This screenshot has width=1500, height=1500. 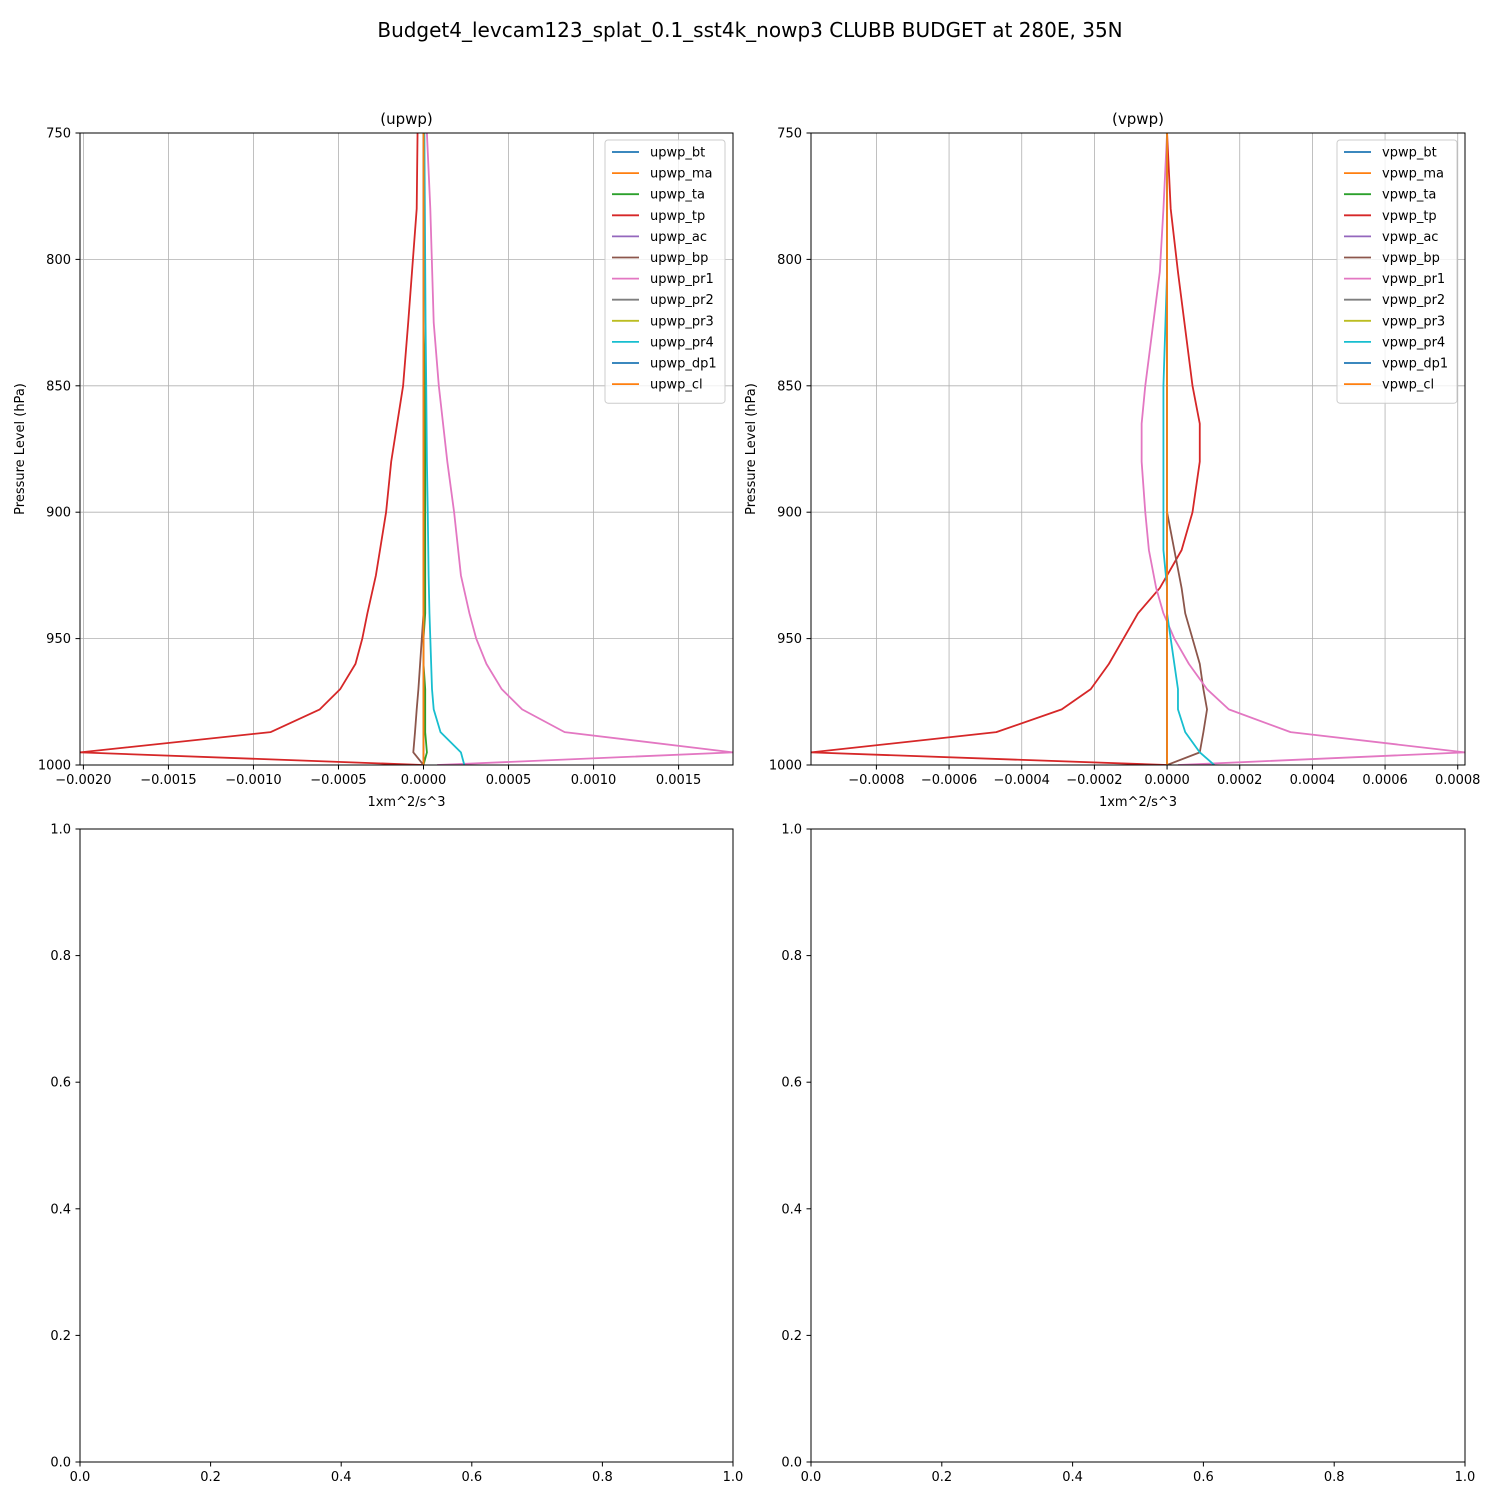 What do you see at coordinates (677, 216) in the screenshot?
I see `legend-entry: upwp_tp` at bounding box center [677, 216].